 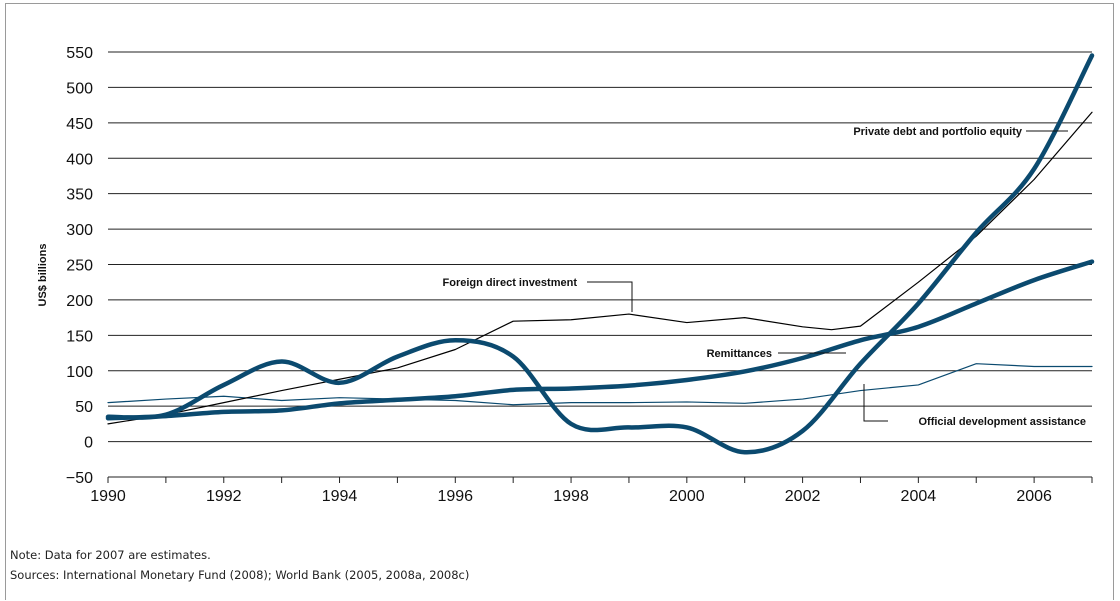 What do you see at coordinates (79, 336) in the screenshot?
I see `y-tick-label: 150` at bounding box center [79, 336].